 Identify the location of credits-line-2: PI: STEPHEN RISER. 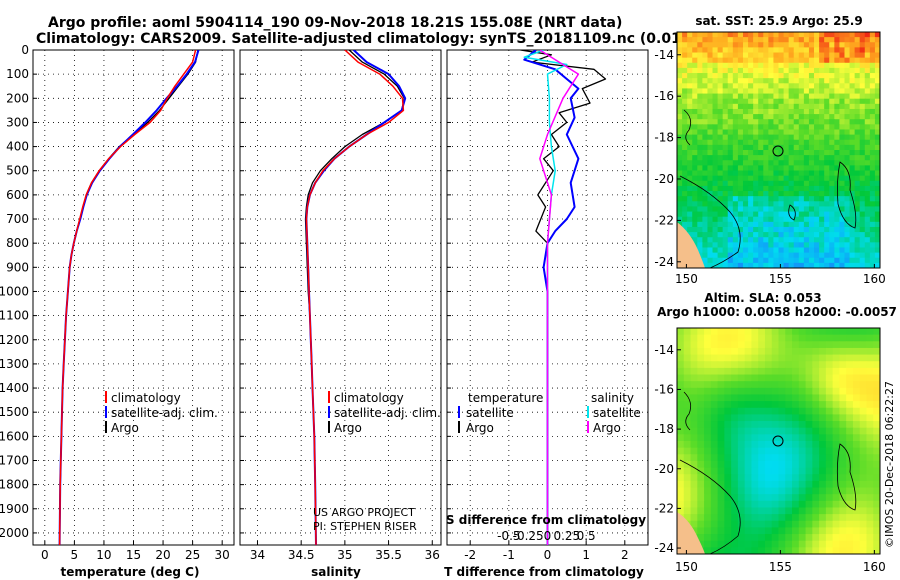
(365, 526).